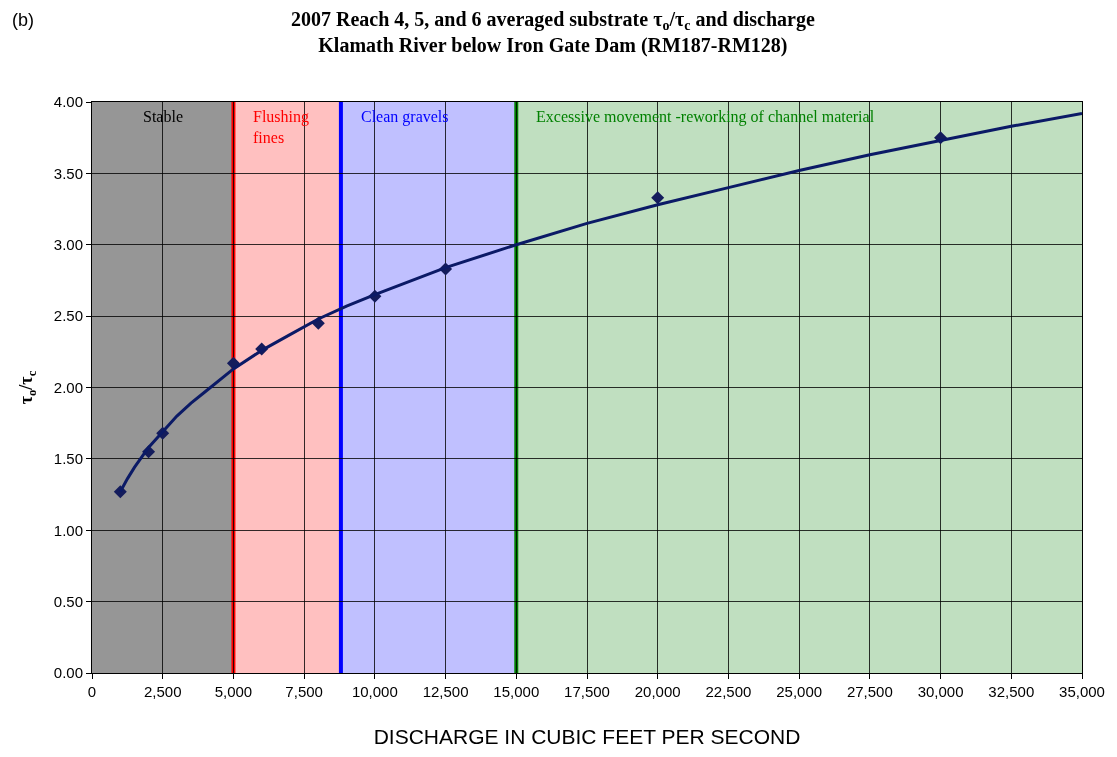 This screenshot has width=1117, height=757. What do you see at coordinates (68, 102) in the screenshot?
I see `y-tick-label: 4.00` at bounding box center [68, 102].